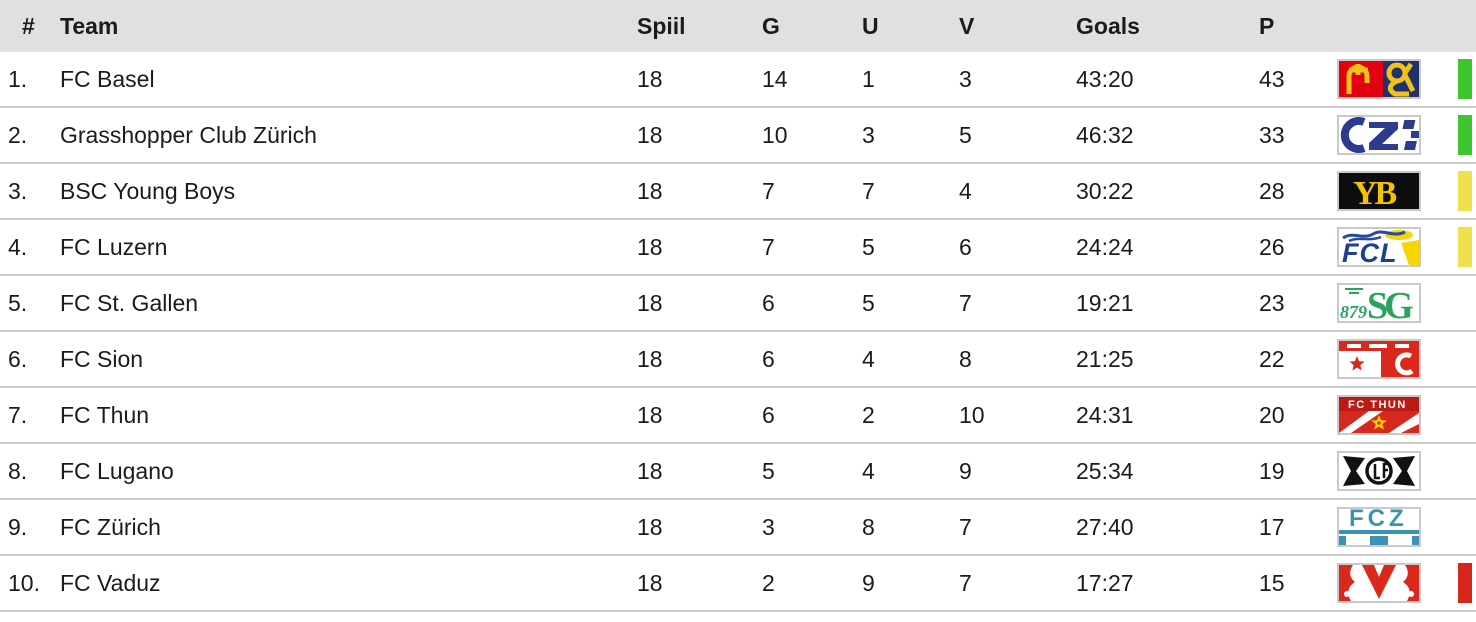 The width and height of the screenshot is (1476, 622). Describe the element at coordinates (738, 26) in the screenshot. I see `table-header-row: # Team Spiil G U V Goals P` at that location.